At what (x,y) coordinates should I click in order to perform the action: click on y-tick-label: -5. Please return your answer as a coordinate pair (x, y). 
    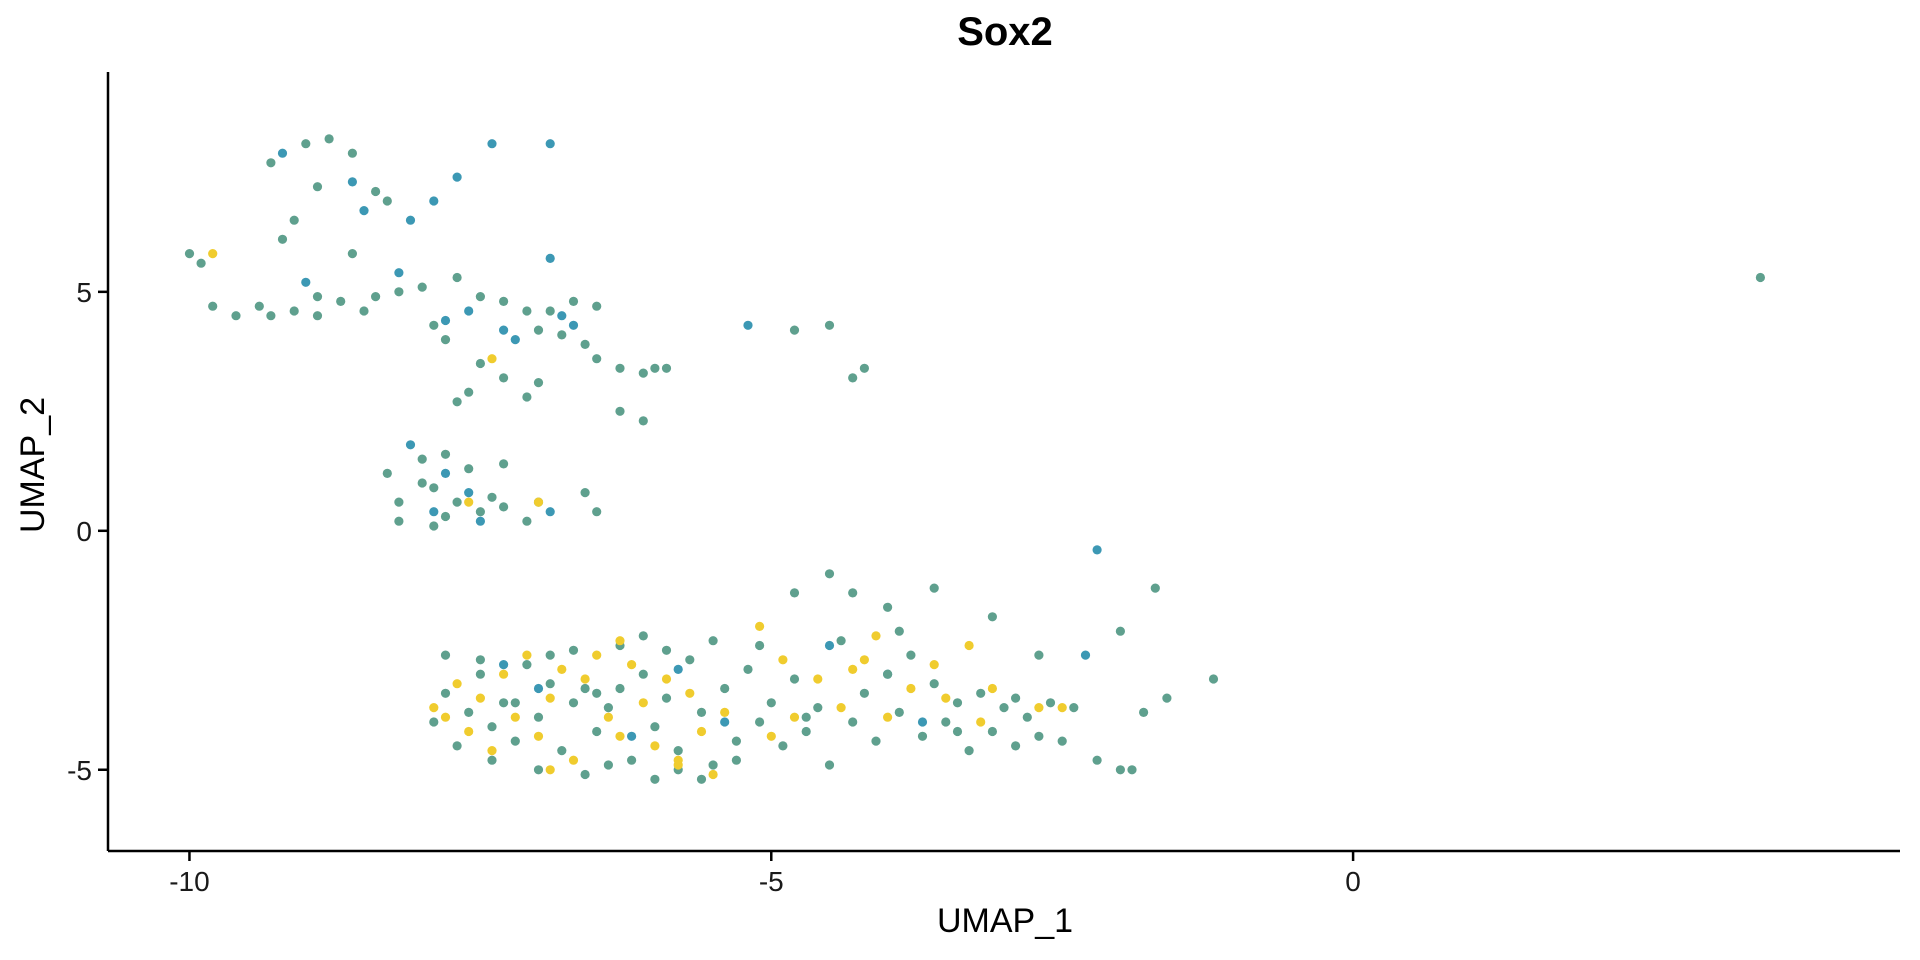
    Looking at the image, I should click on (79, 770).